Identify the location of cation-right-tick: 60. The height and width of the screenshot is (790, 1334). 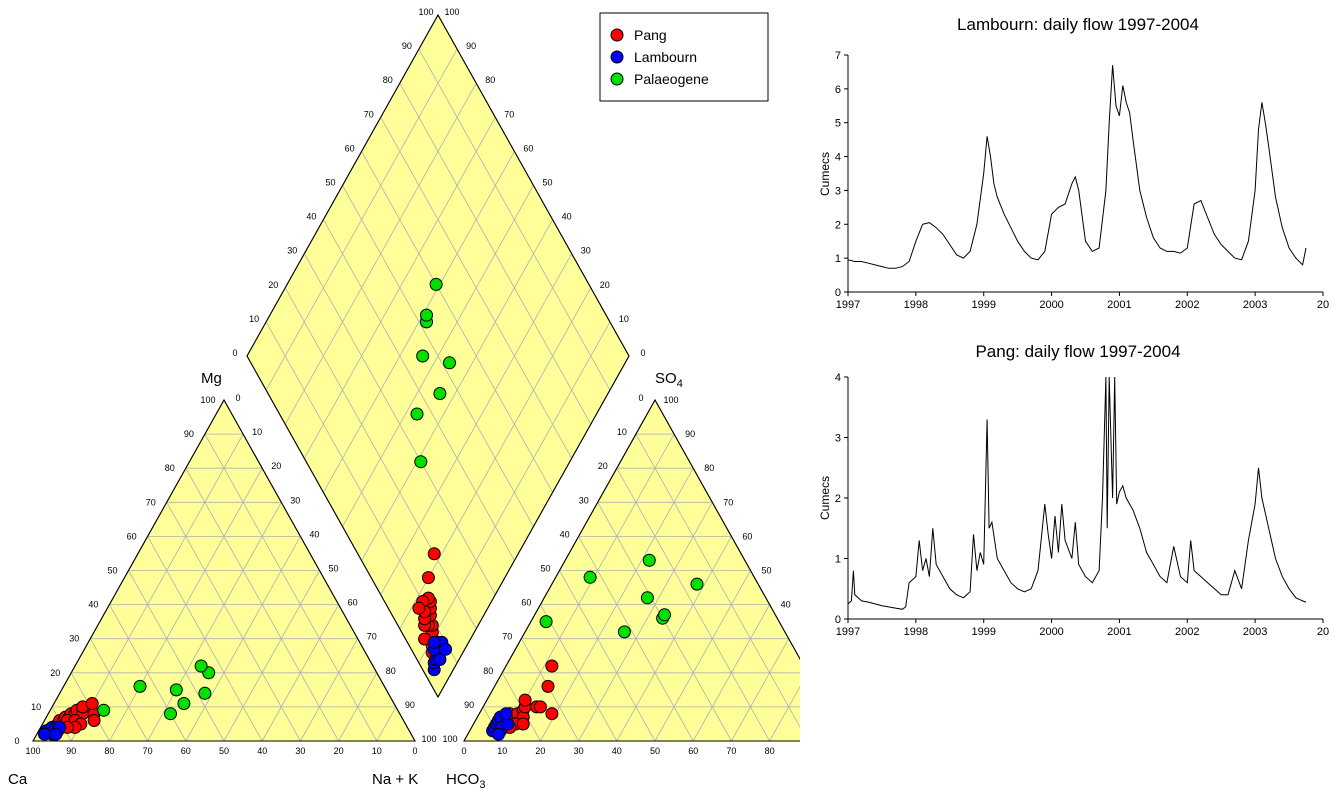
(353, 603).